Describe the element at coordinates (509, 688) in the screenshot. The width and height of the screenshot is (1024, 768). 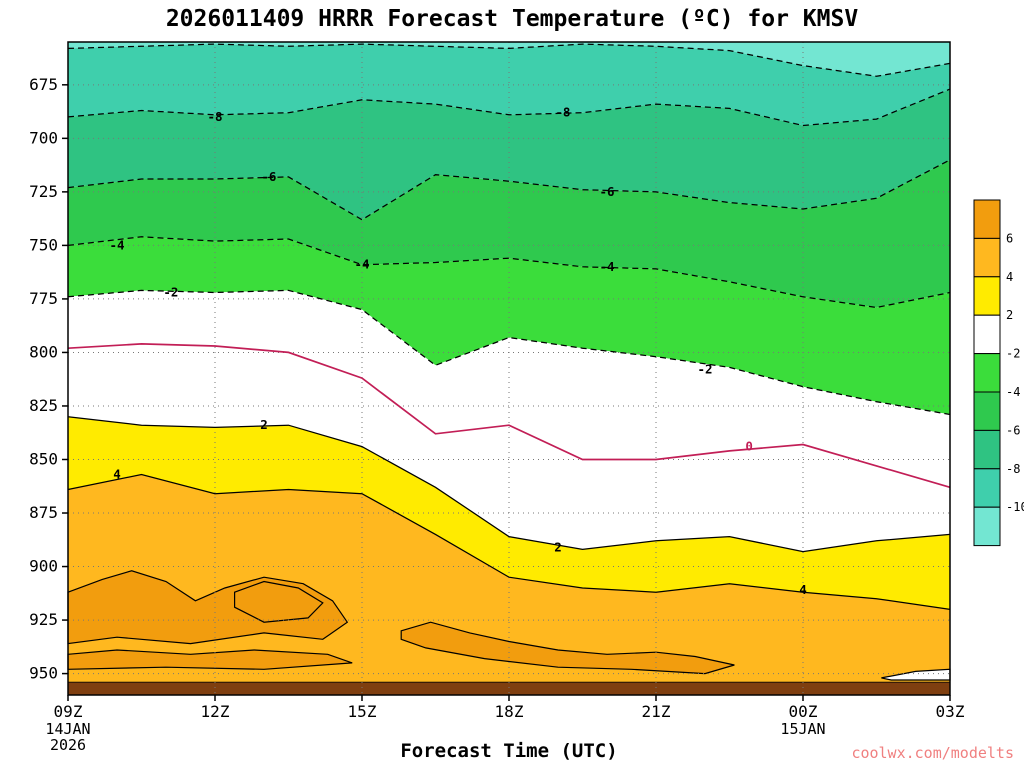
I see `surface-band` at that location.